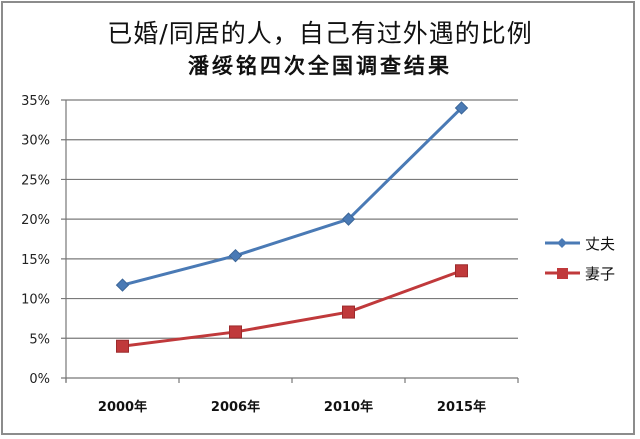 The height and width of the screenshot is (439, 640). I want to click on legend-square-icon, so click(562, 273).